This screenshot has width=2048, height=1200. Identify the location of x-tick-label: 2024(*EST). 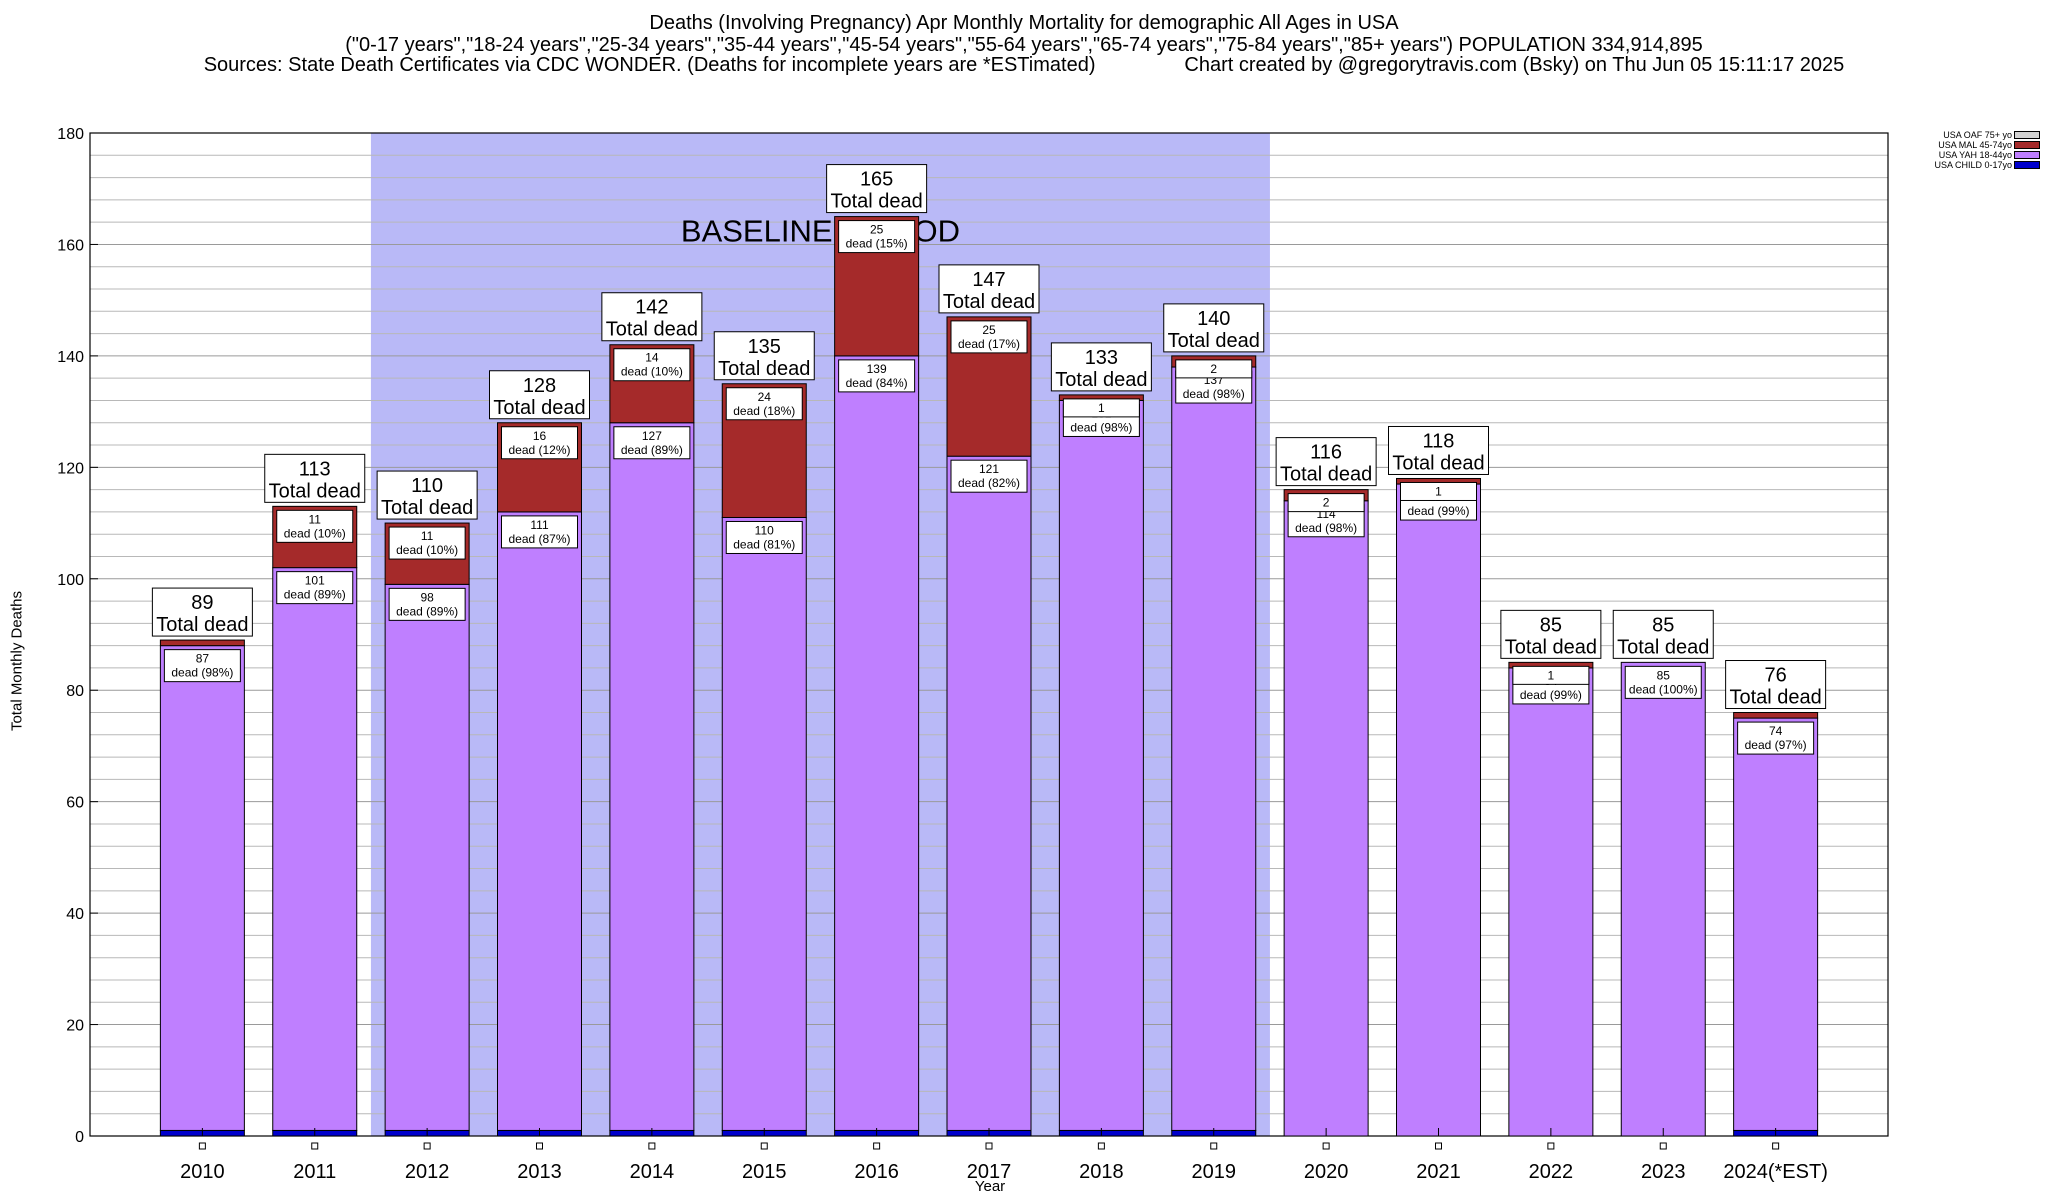
(1775, 1172).